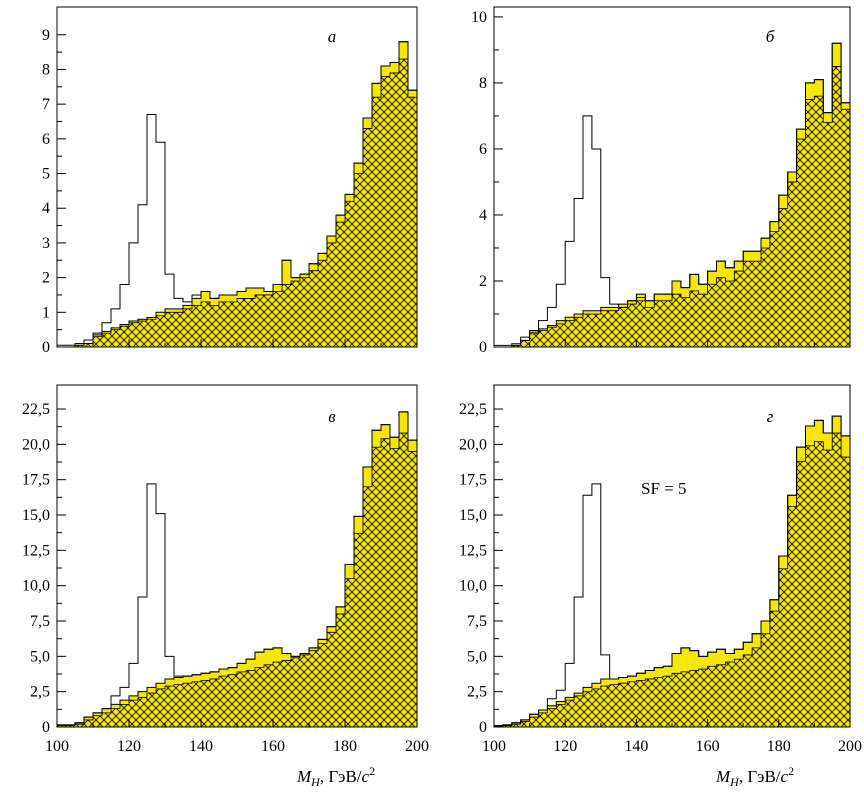 This screenshot has height=794, width=864. What do you see at coordinates (46, 35) in the screenshot?
I see `y-tick-label: 9` at bounding box center [46, 35].